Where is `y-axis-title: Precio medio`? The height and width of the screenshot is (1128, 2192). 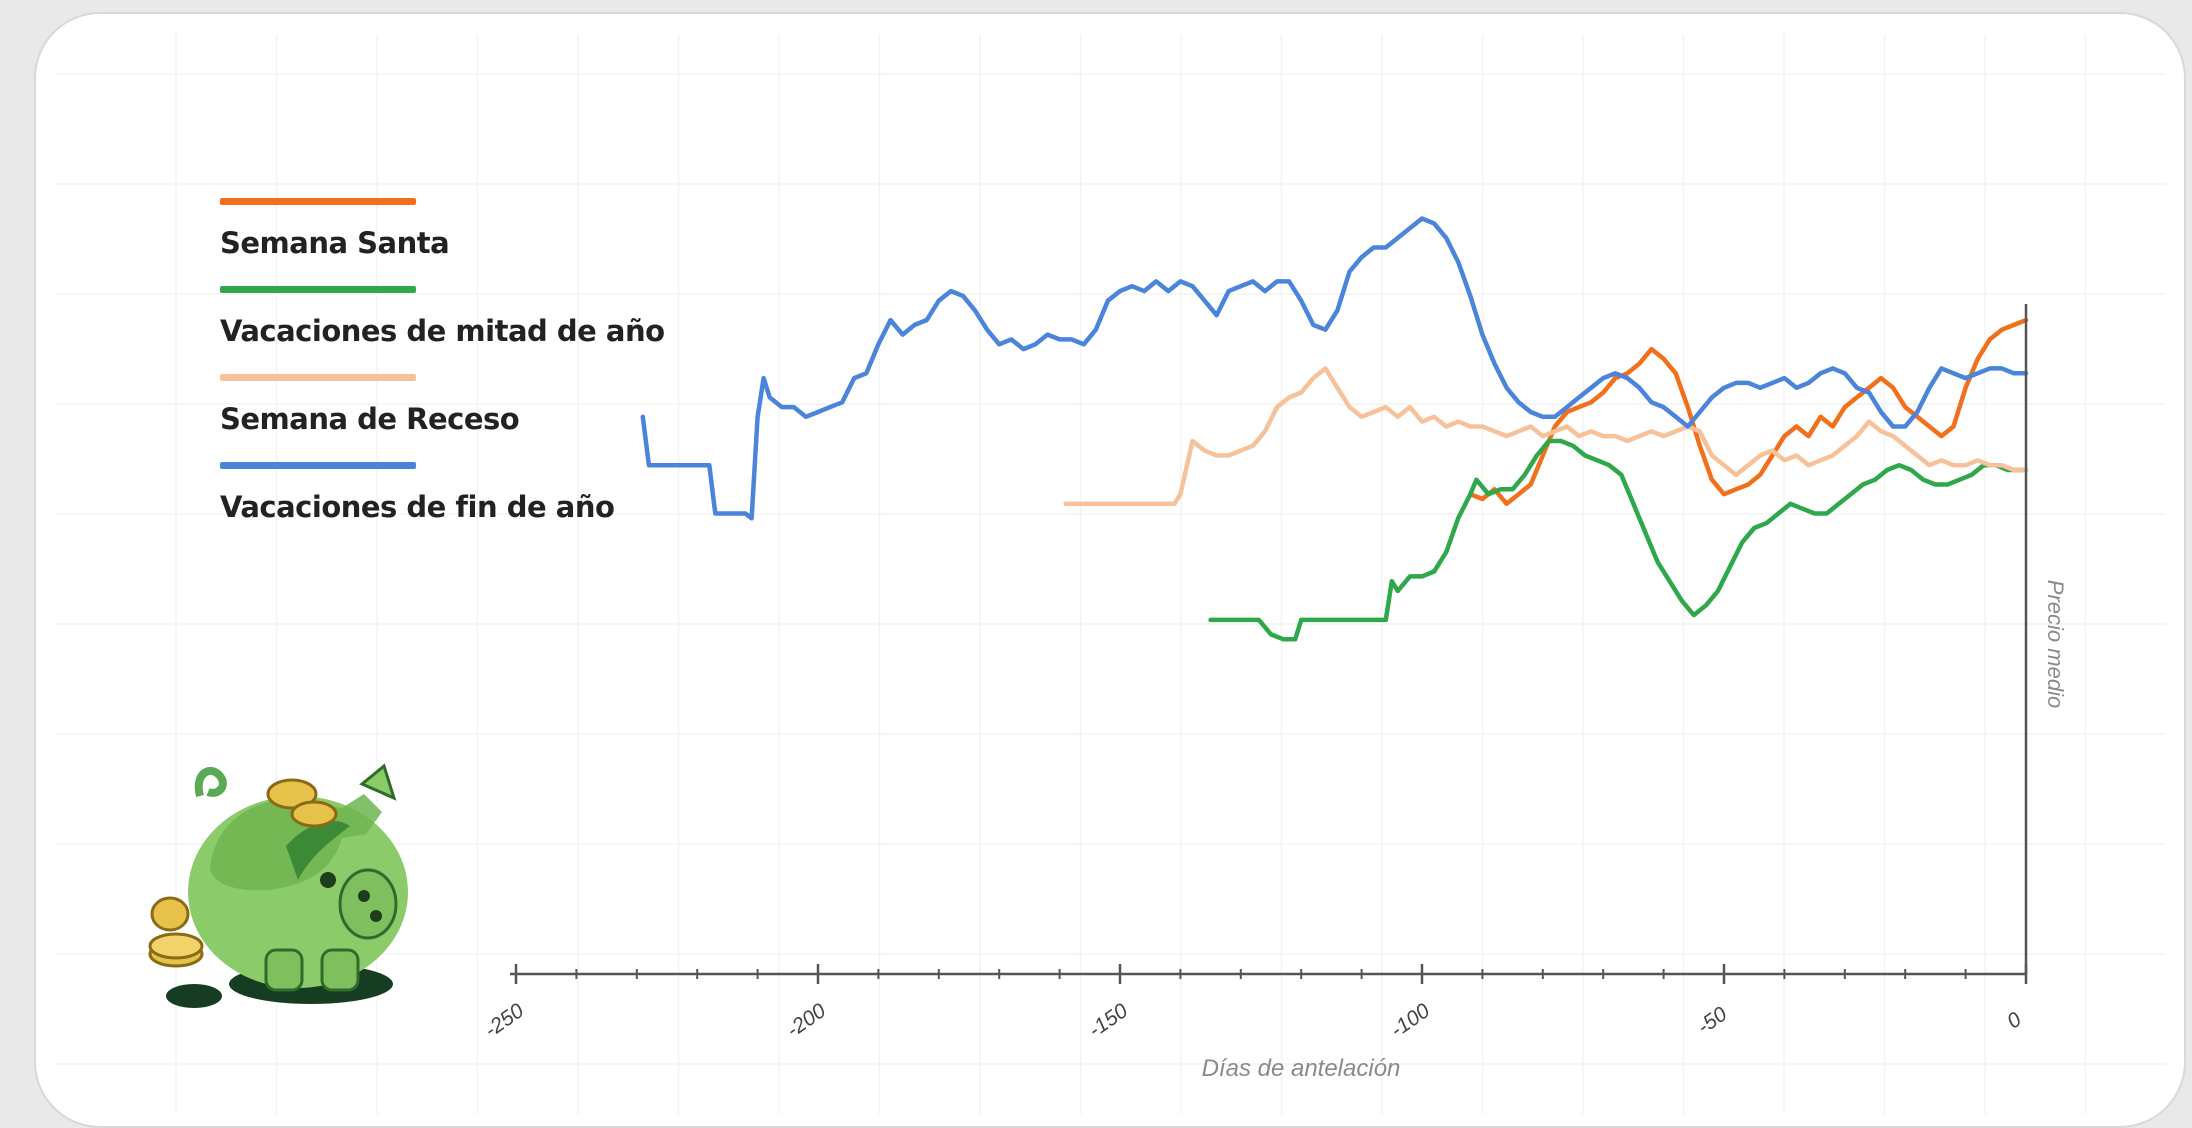
y-axis-title: Precio medio is located at coordinates (2055, 644).